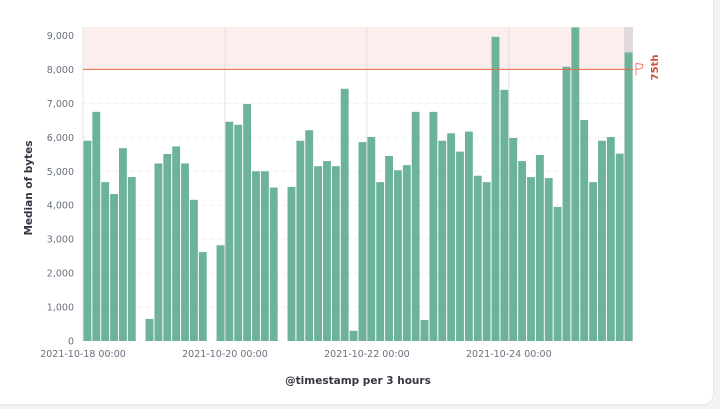 The height and width of the screenshot is (409, 720). I want to click on x-tick-label: 2021-10-24 00:00, so click(509, 354).